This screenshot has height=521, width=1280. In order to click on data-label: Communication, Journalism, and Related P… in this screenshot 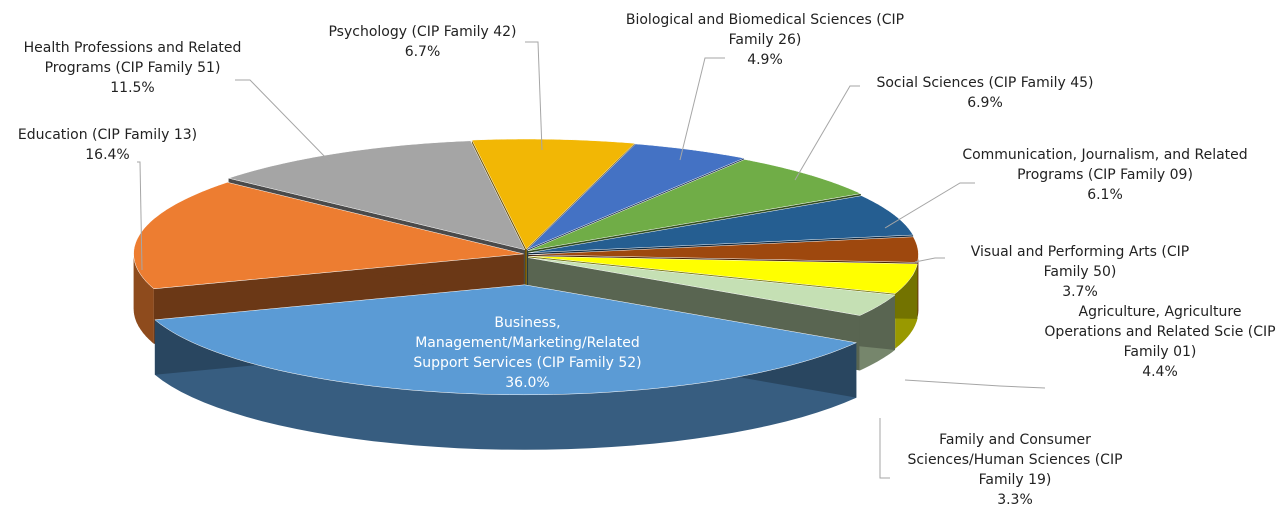, I will do `click(1105, 175)`.